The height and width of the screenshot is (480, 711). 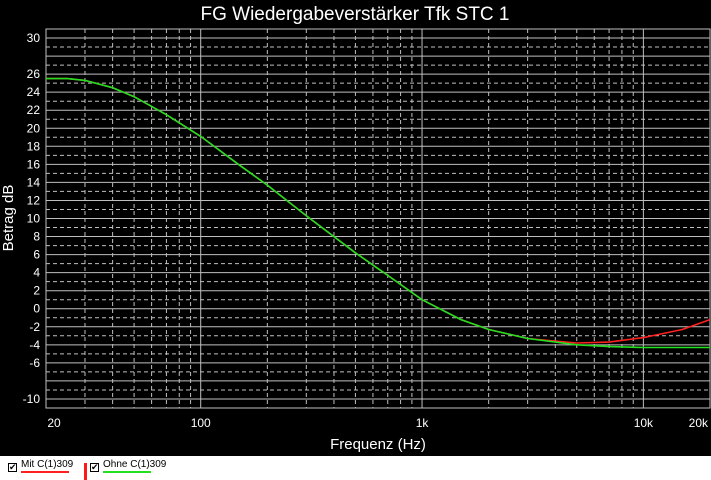 What do you see at coordinates (34, 92) in the screenshot?
I see `y-tick-label: 24` at bounding box center [34, 92].